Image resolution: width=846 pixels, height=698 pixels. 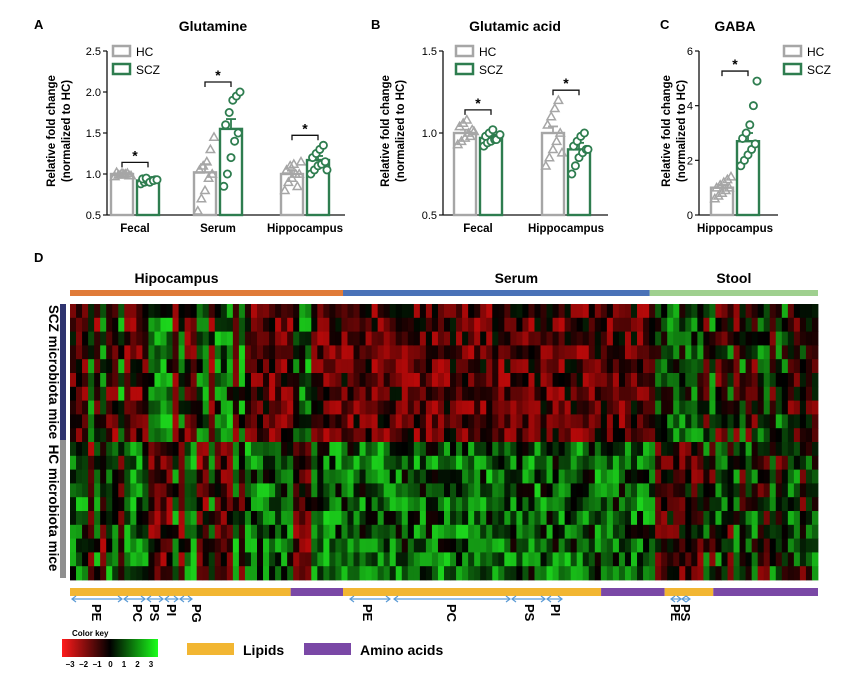 What do you see at coordinates (388, 599) in the screenshot?
I see `lipid-arrow-head` at bounding box center [388, 599].